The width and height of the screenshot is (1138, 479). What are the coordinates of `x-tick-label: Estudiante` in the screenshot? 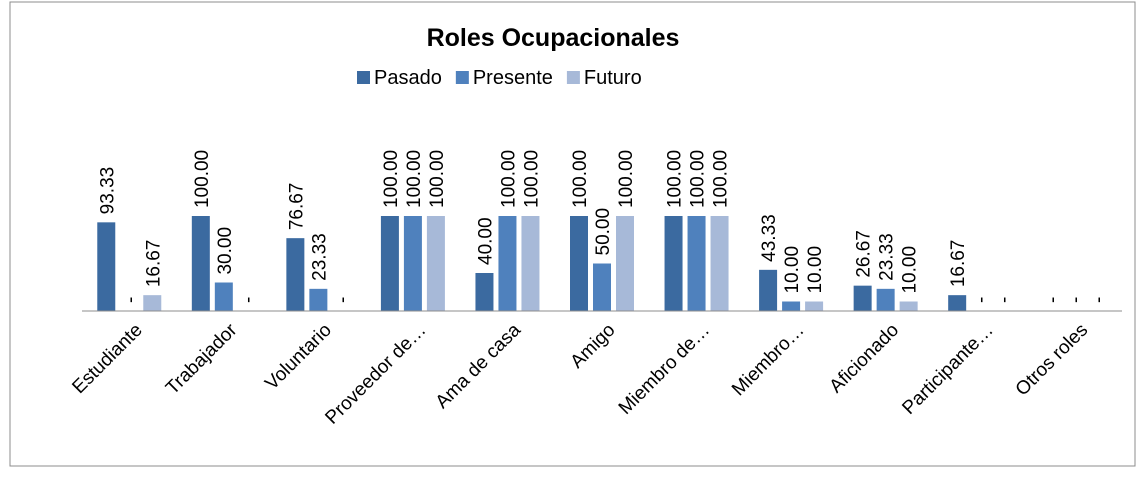 It's located at (107, 359).